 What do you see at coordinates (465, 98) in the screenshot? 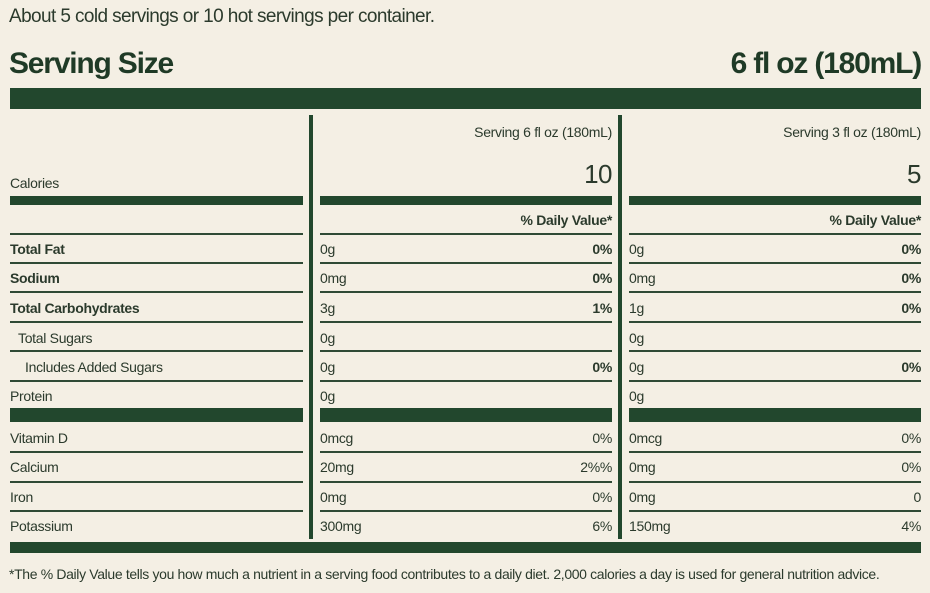
I see `top-thick-bar` at bounding box center [465, 98].